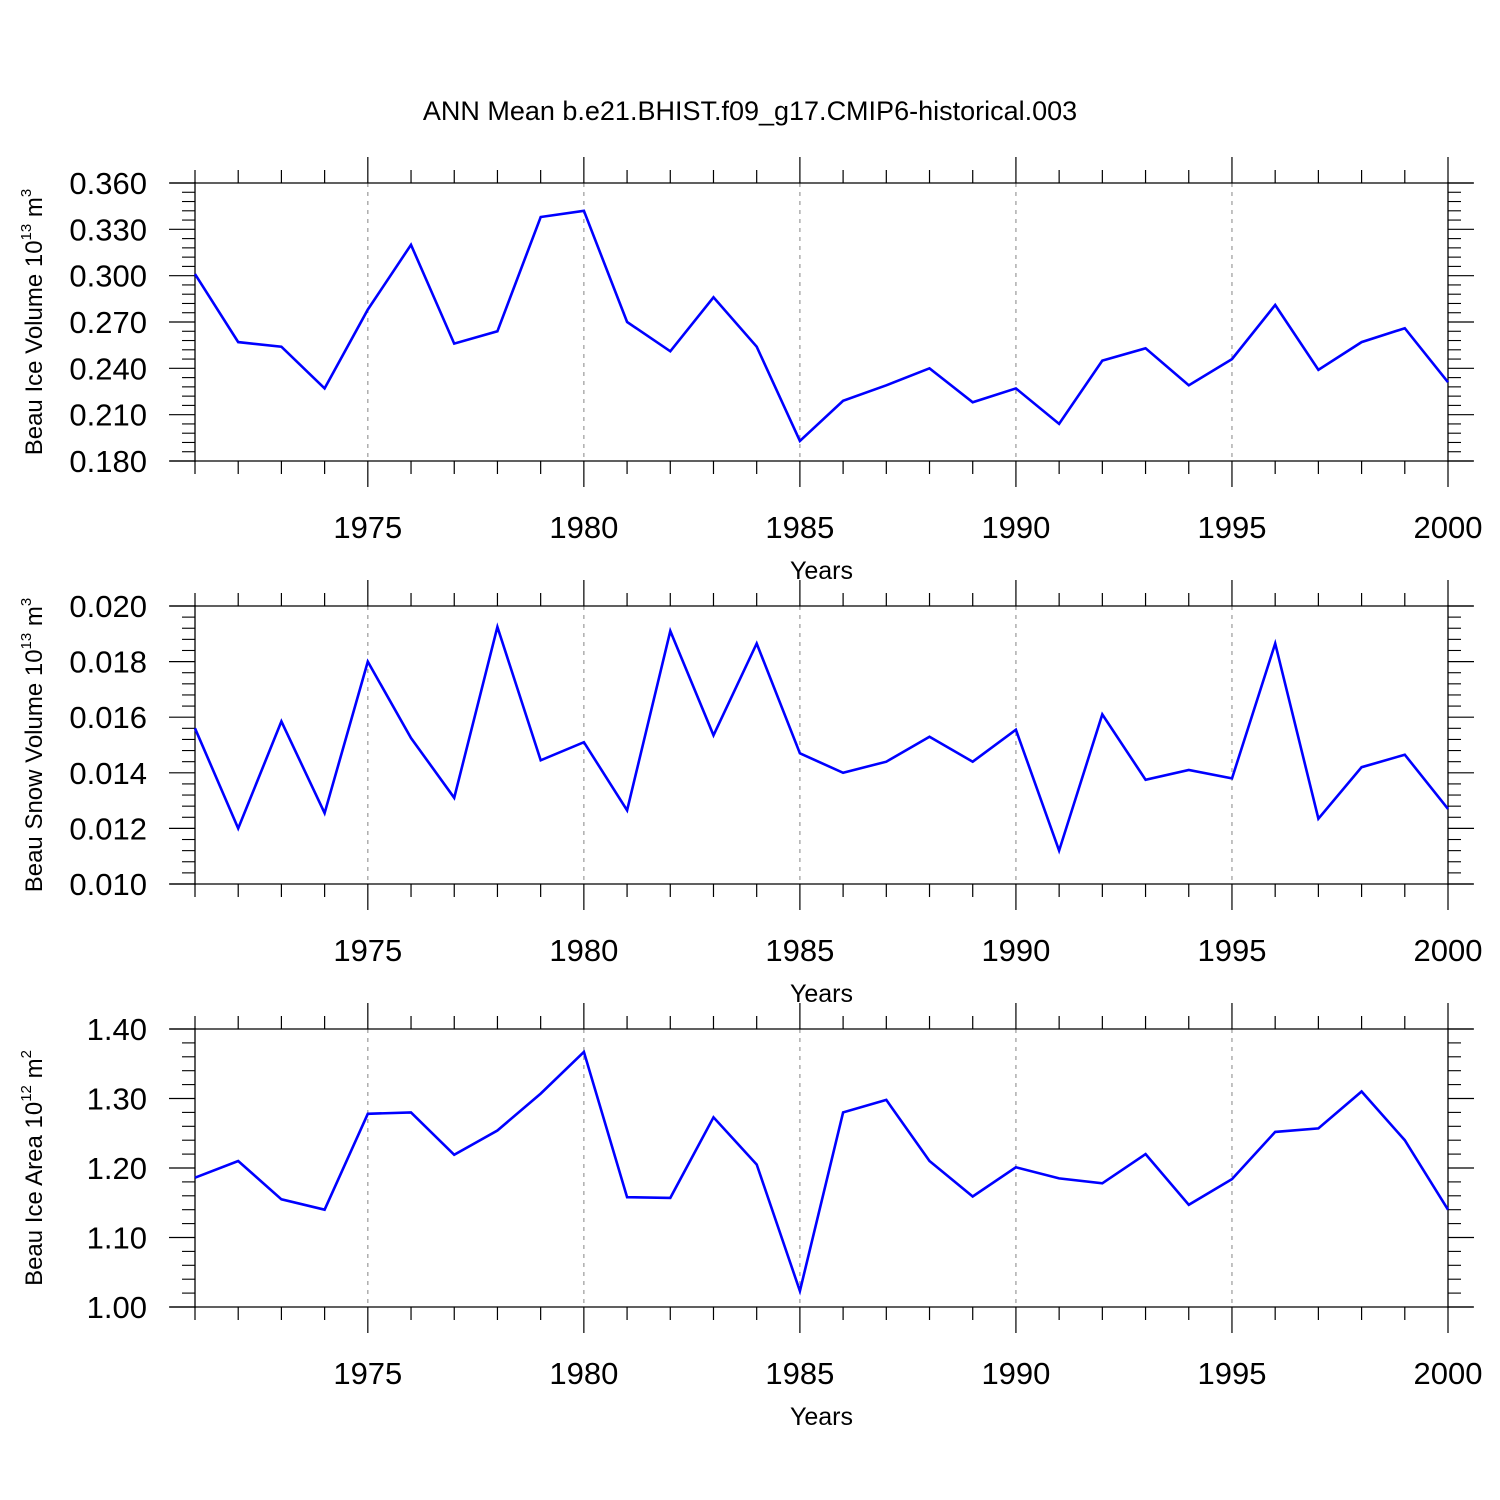  I want to click on y-tick-label: 1.40, so click(117, 1029).